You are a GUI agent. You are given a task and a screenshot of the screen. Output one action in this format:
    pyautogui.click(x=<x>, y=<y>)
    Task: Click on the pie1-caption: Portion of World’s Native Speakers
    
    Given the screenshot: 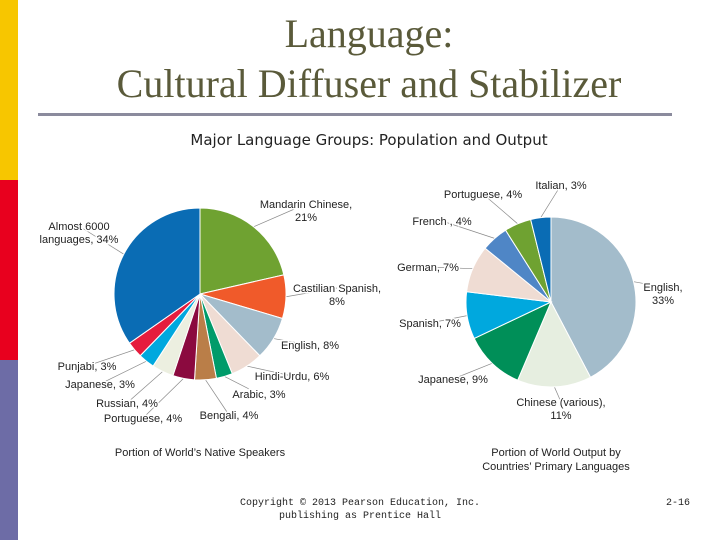 What is the action you would take?
    pyautogui.click(x=200, y=453)
    